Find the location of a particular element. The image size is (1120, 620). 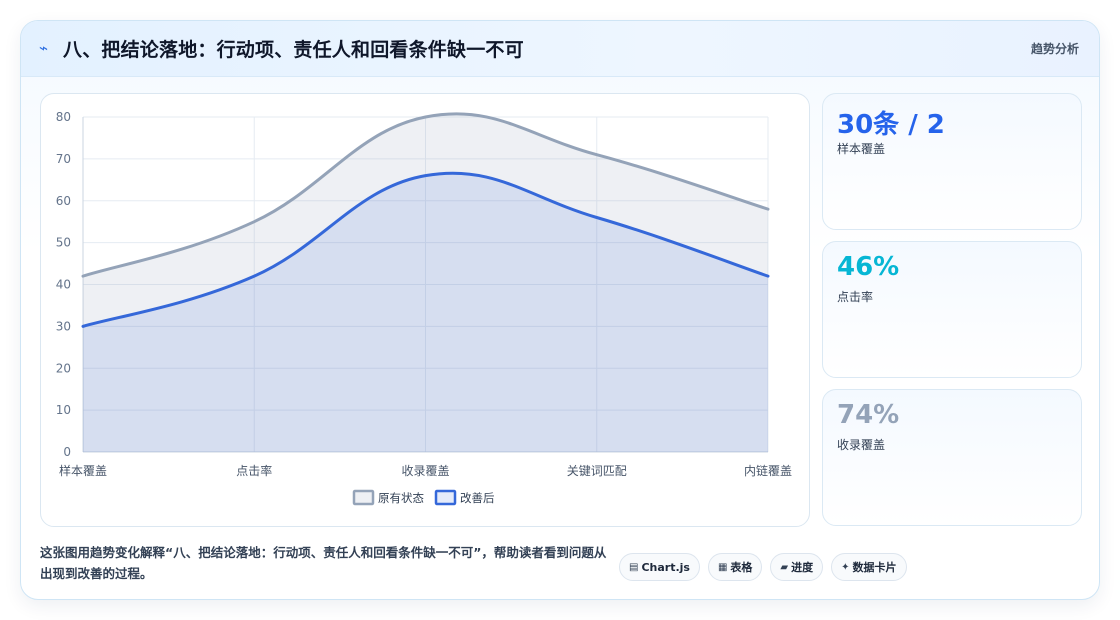

card-header: ⌁ 八、把结论落地：行动项、责任人和回看条件缺一不可 趋势分析 is located at coordinates (560, 49).